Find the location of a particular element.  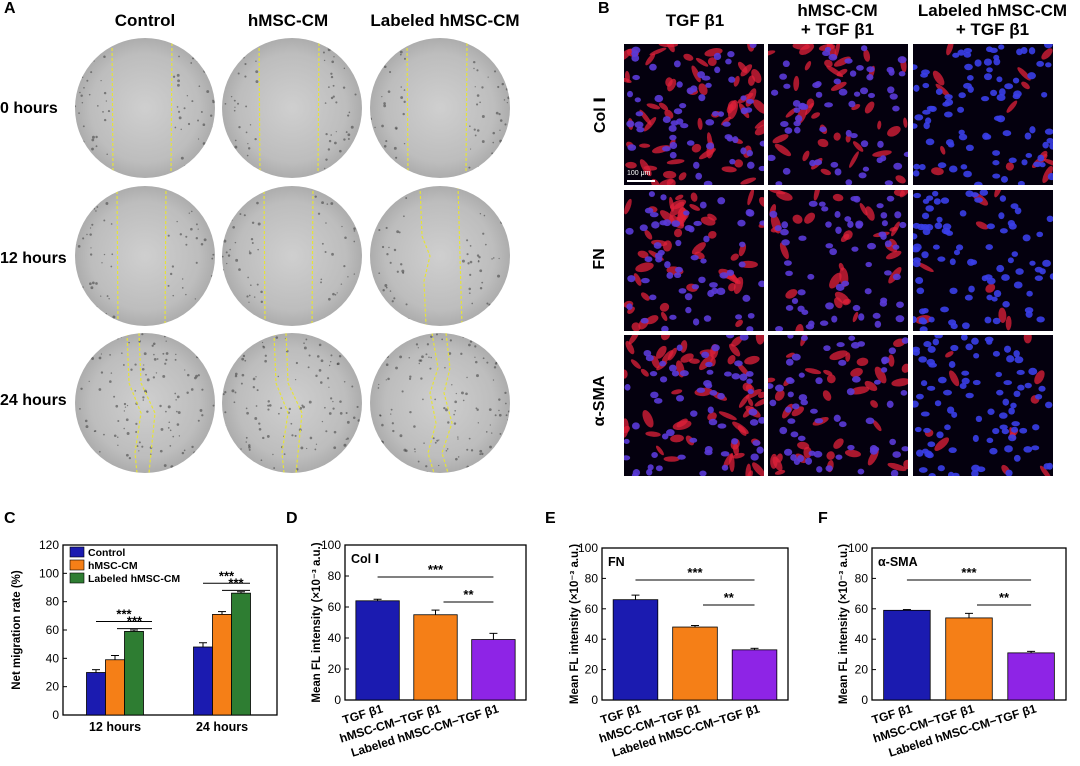

fluorescence-image-r0-c2 is located at coordinates (983, 114).